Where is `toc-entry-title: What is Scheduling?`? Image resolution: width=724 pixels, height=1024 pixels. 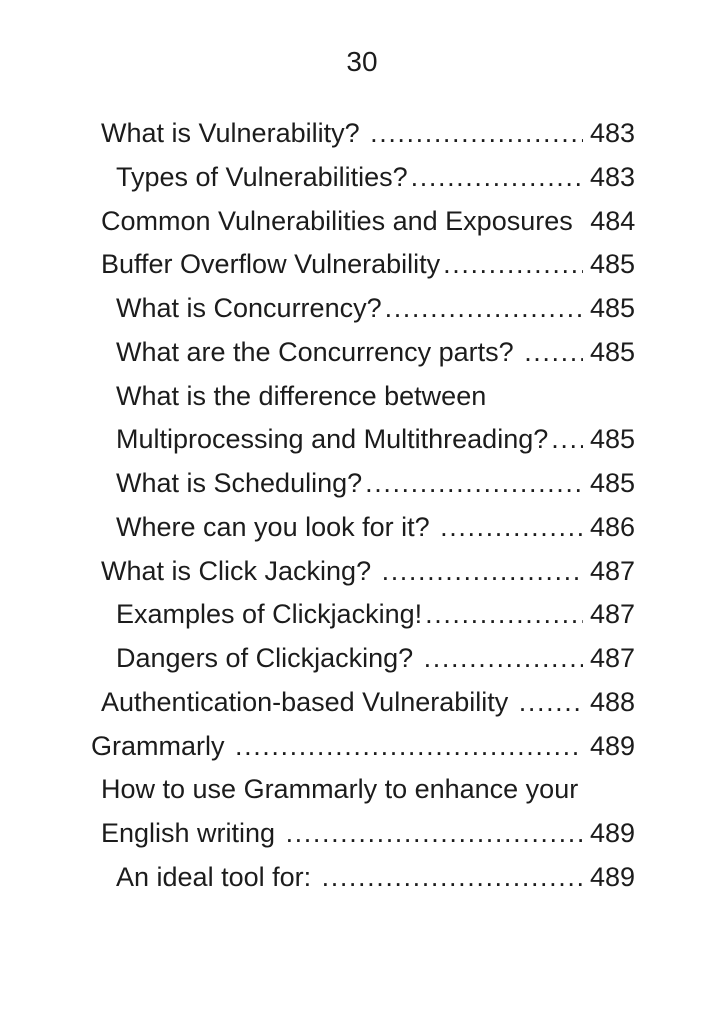
toc-entry-title: What is Scheduling? is located at coordinates (239, 483).